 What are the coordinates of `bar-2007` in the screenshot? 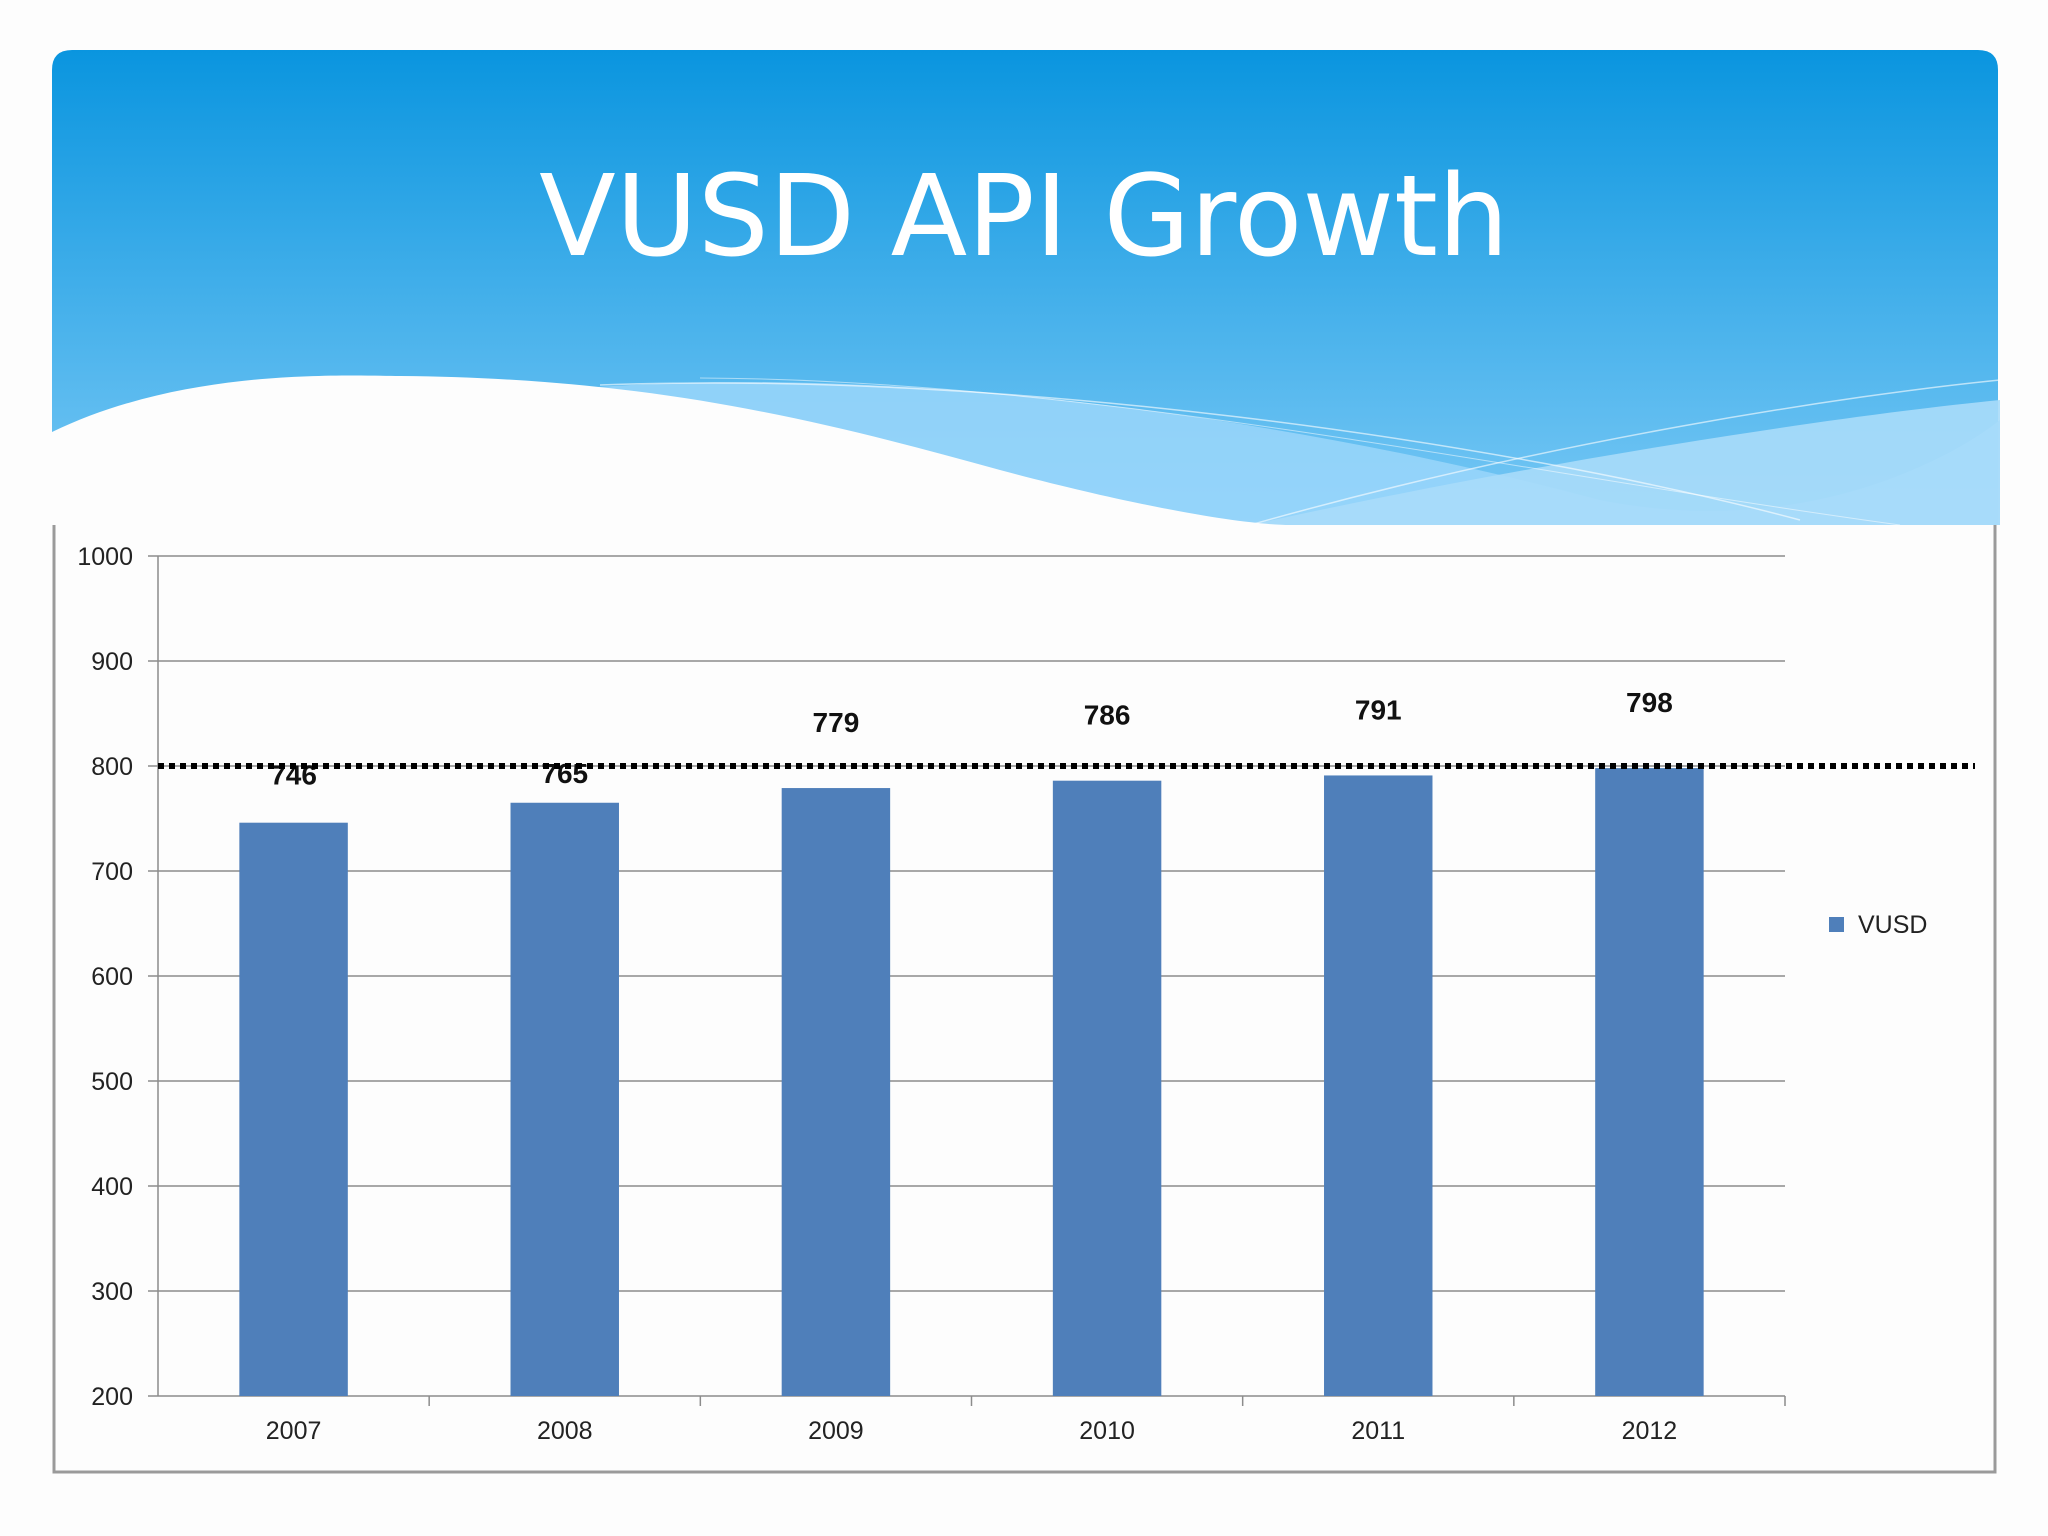 It's located at (293, 1109).